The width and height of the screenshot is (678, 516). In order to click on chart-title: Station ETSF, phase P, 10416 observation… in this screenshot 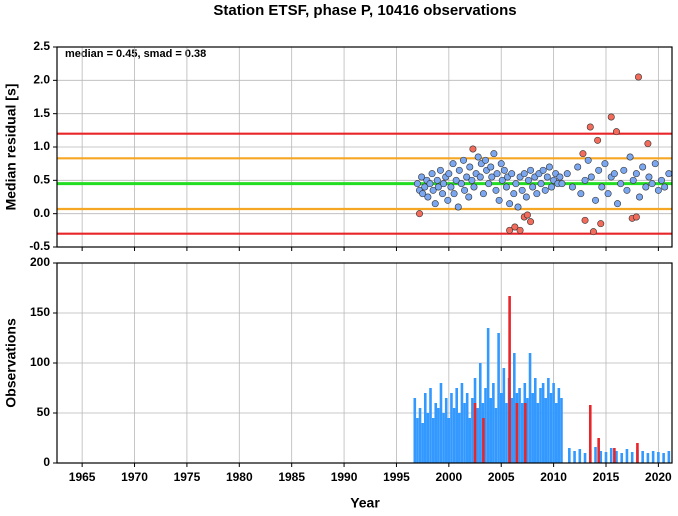, I will do `click(364, 10)`.